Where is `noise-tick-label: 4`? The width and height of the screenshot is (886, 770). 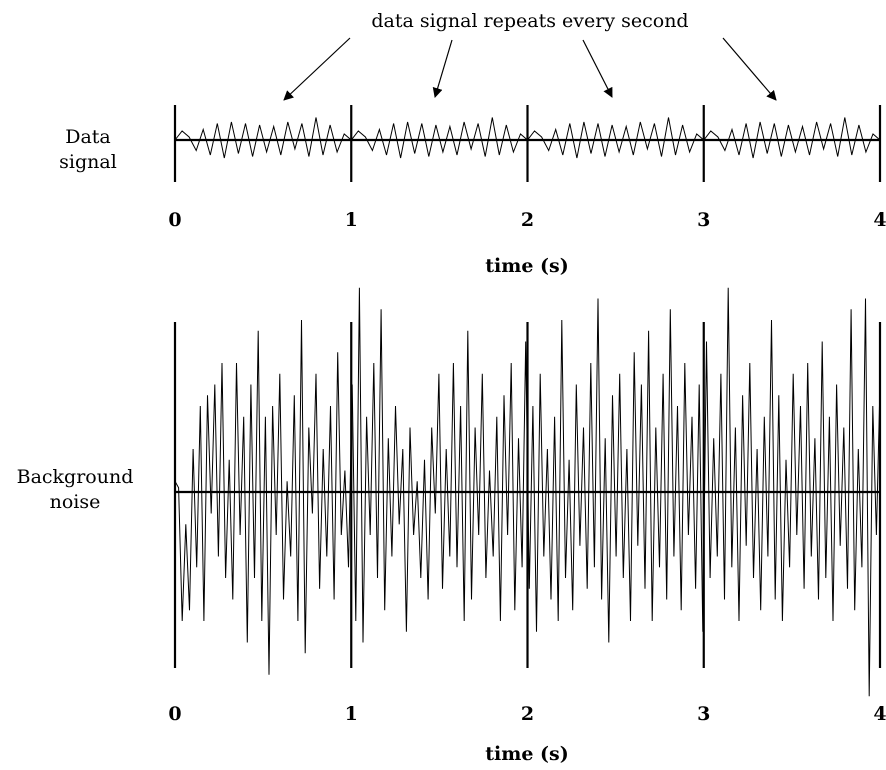
noise-tick-label: 4 is located at coordinates (879, 714).